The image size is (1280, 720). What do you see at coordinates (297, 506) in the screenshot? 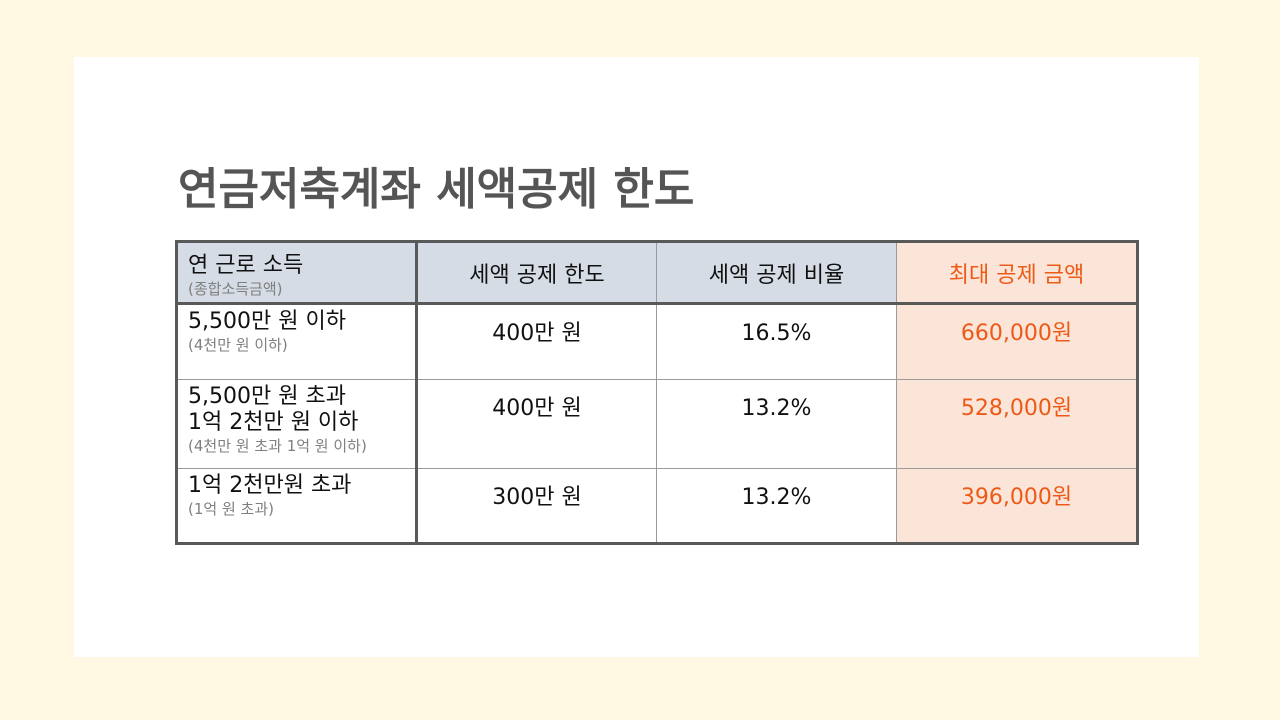
I see `income-cell: 1억 2천만원 초과 (1억 원 초과)` at bounding box center [297, 506].